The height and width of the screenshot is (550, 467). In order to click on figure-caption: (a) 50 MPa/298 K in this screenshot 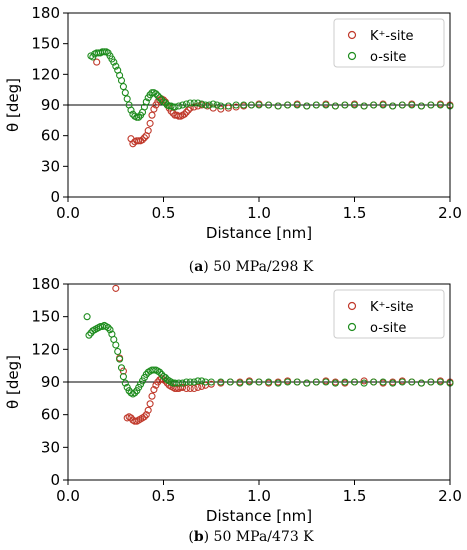, I will do `click(251, 267)`.